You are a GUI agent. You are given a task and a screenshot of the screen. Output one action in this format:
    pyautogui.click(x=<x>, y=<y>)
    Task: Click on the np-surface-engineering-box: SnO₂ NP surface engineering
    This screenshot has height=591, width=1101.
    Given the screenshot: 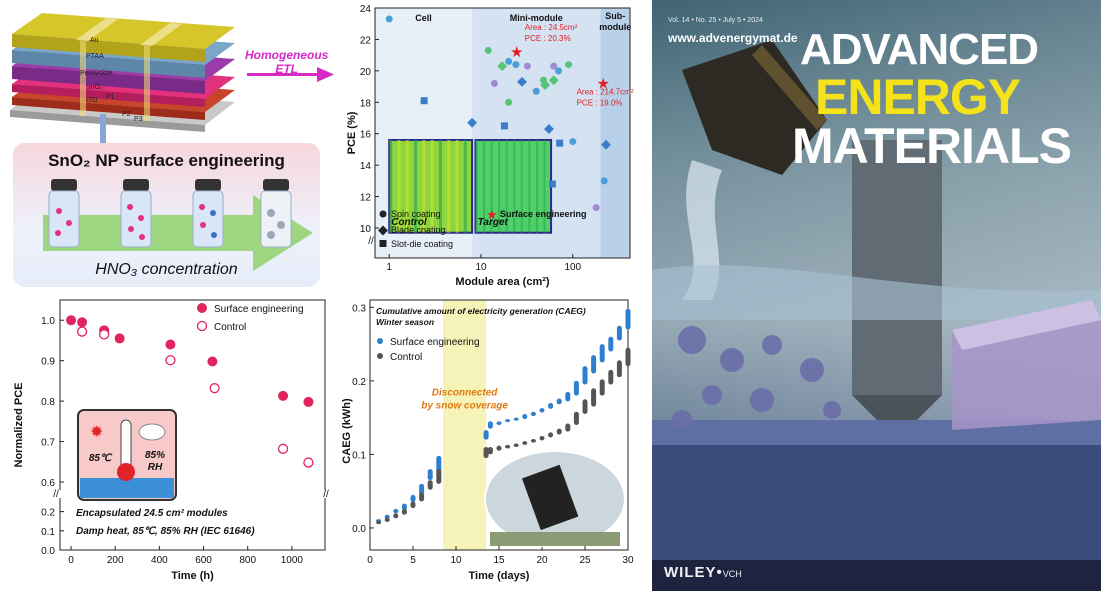 What is the action you would take?
    pyautogui.click(x=166, y=215)
    